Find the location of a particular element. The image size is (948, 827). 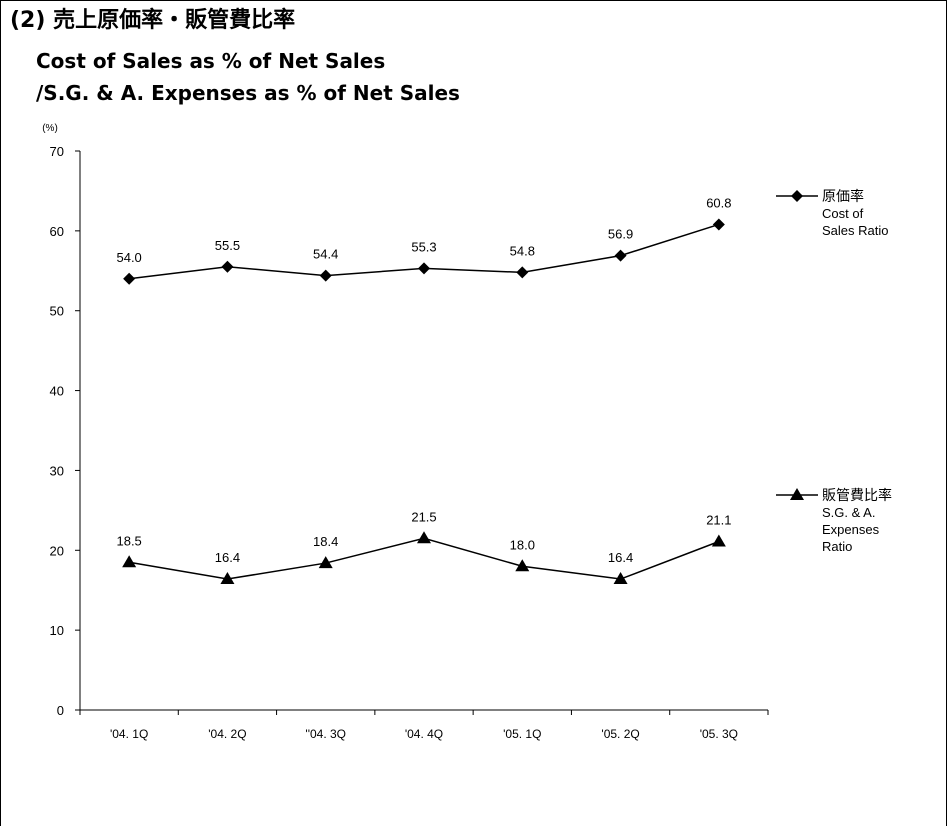

x-tick-label: '04. 1Q is located at coordinates (129, 734).